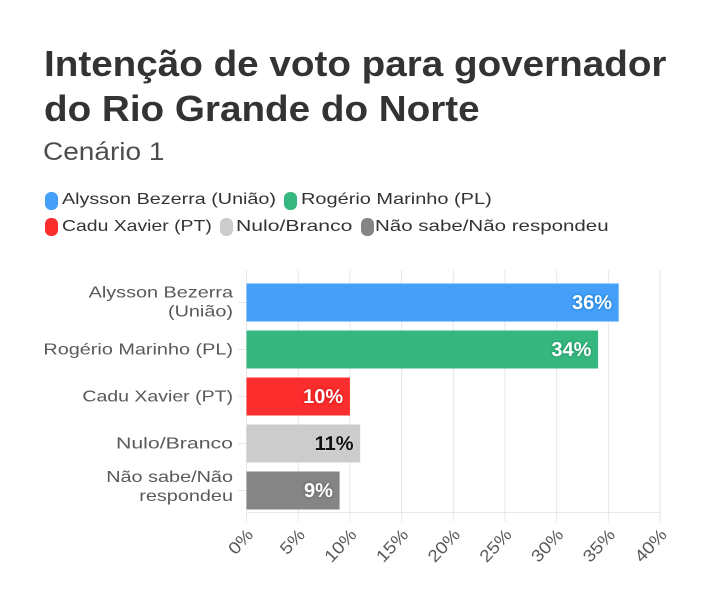  Describe the element at coordinates (240, 541) in the screenshot. I see `svg-text: 0%` at that location.